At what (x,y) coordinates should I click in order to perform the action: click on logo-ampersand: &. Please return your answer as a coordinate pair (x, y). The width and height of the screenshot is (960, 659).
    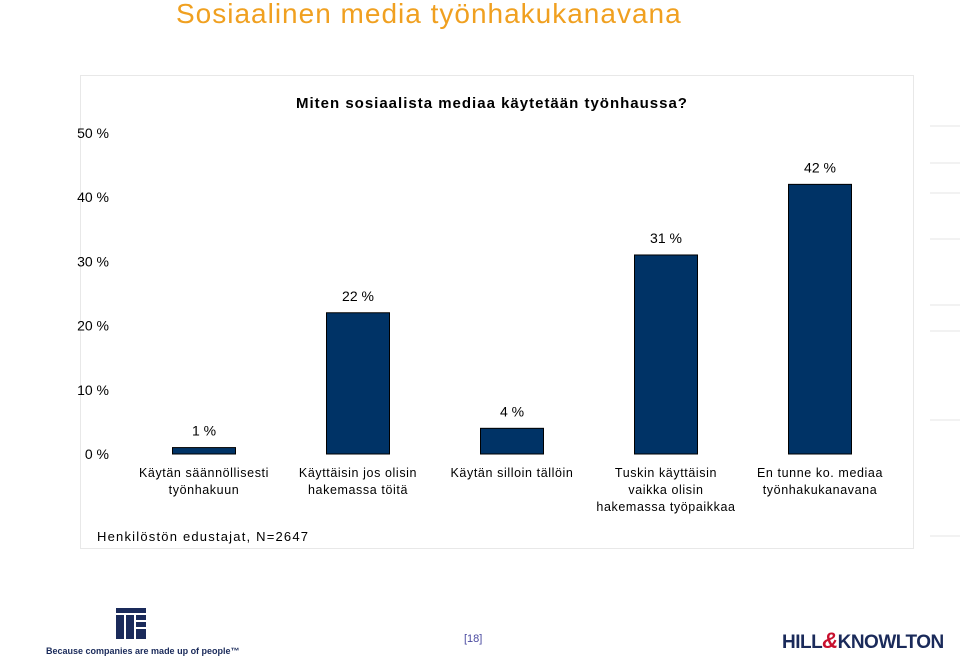
    Looking at the image, I should click on (830, 640).